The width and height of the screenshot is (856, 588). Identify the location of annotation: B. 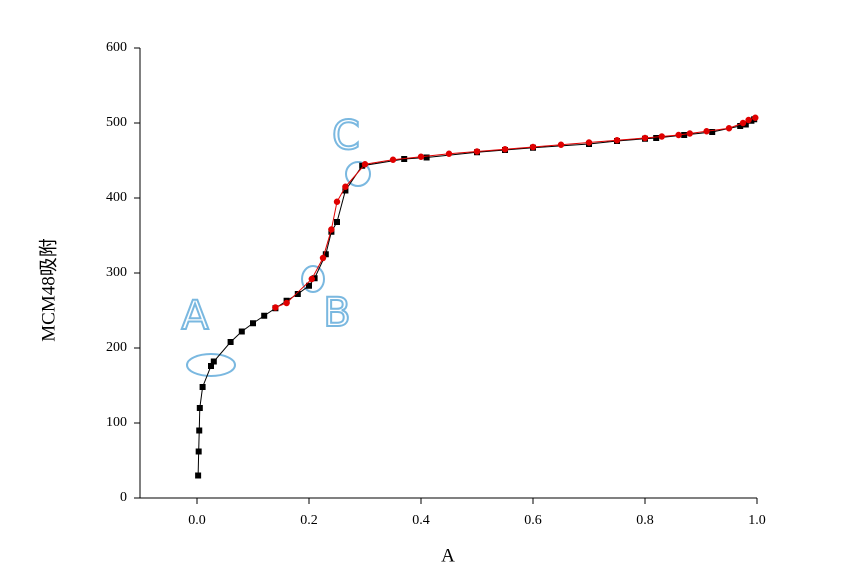
(336, 313).